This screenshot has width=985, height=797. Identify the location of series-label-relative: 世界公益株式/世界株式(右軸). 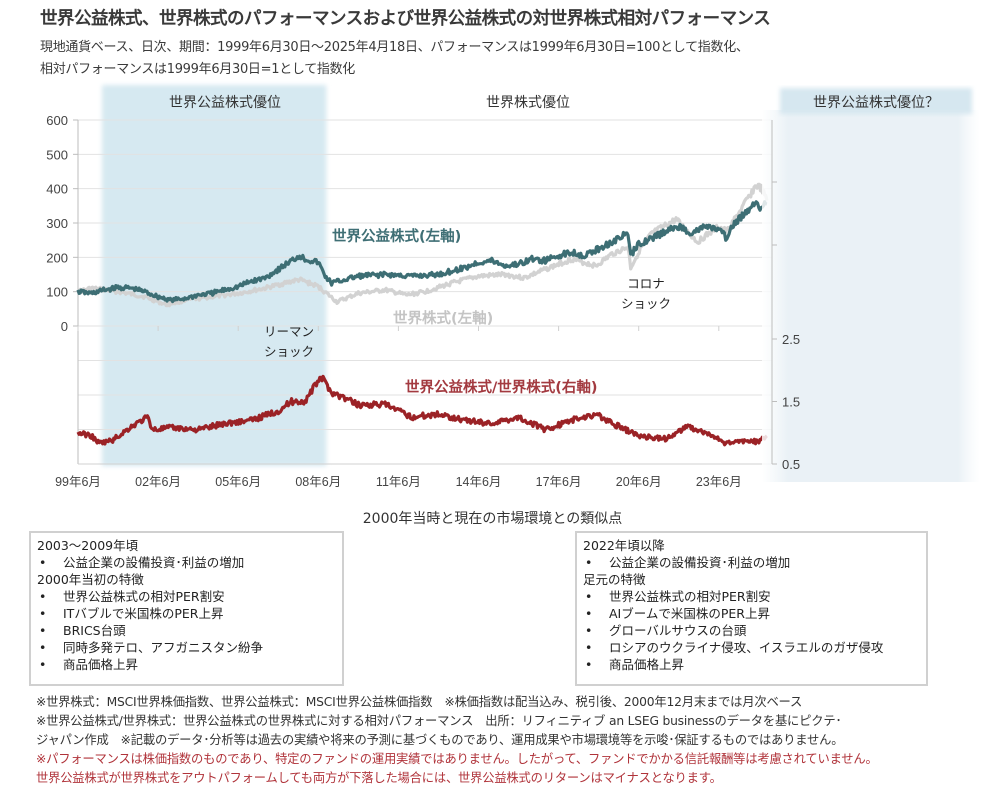
(501, 387).